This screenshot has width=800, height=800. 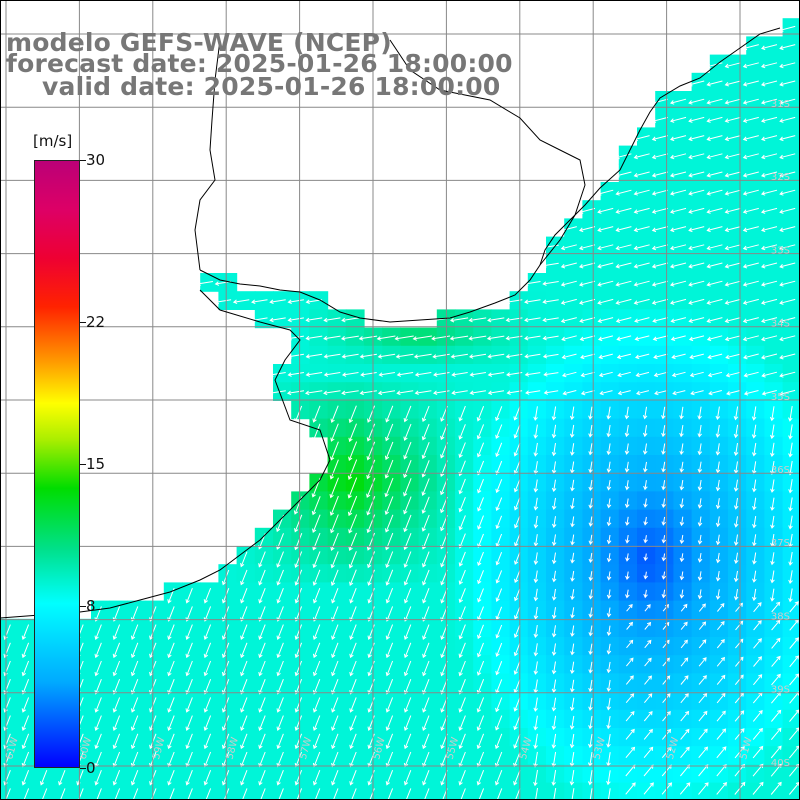 I want to click on colorbar-tick-label: 22, so click(x=96, y=322).